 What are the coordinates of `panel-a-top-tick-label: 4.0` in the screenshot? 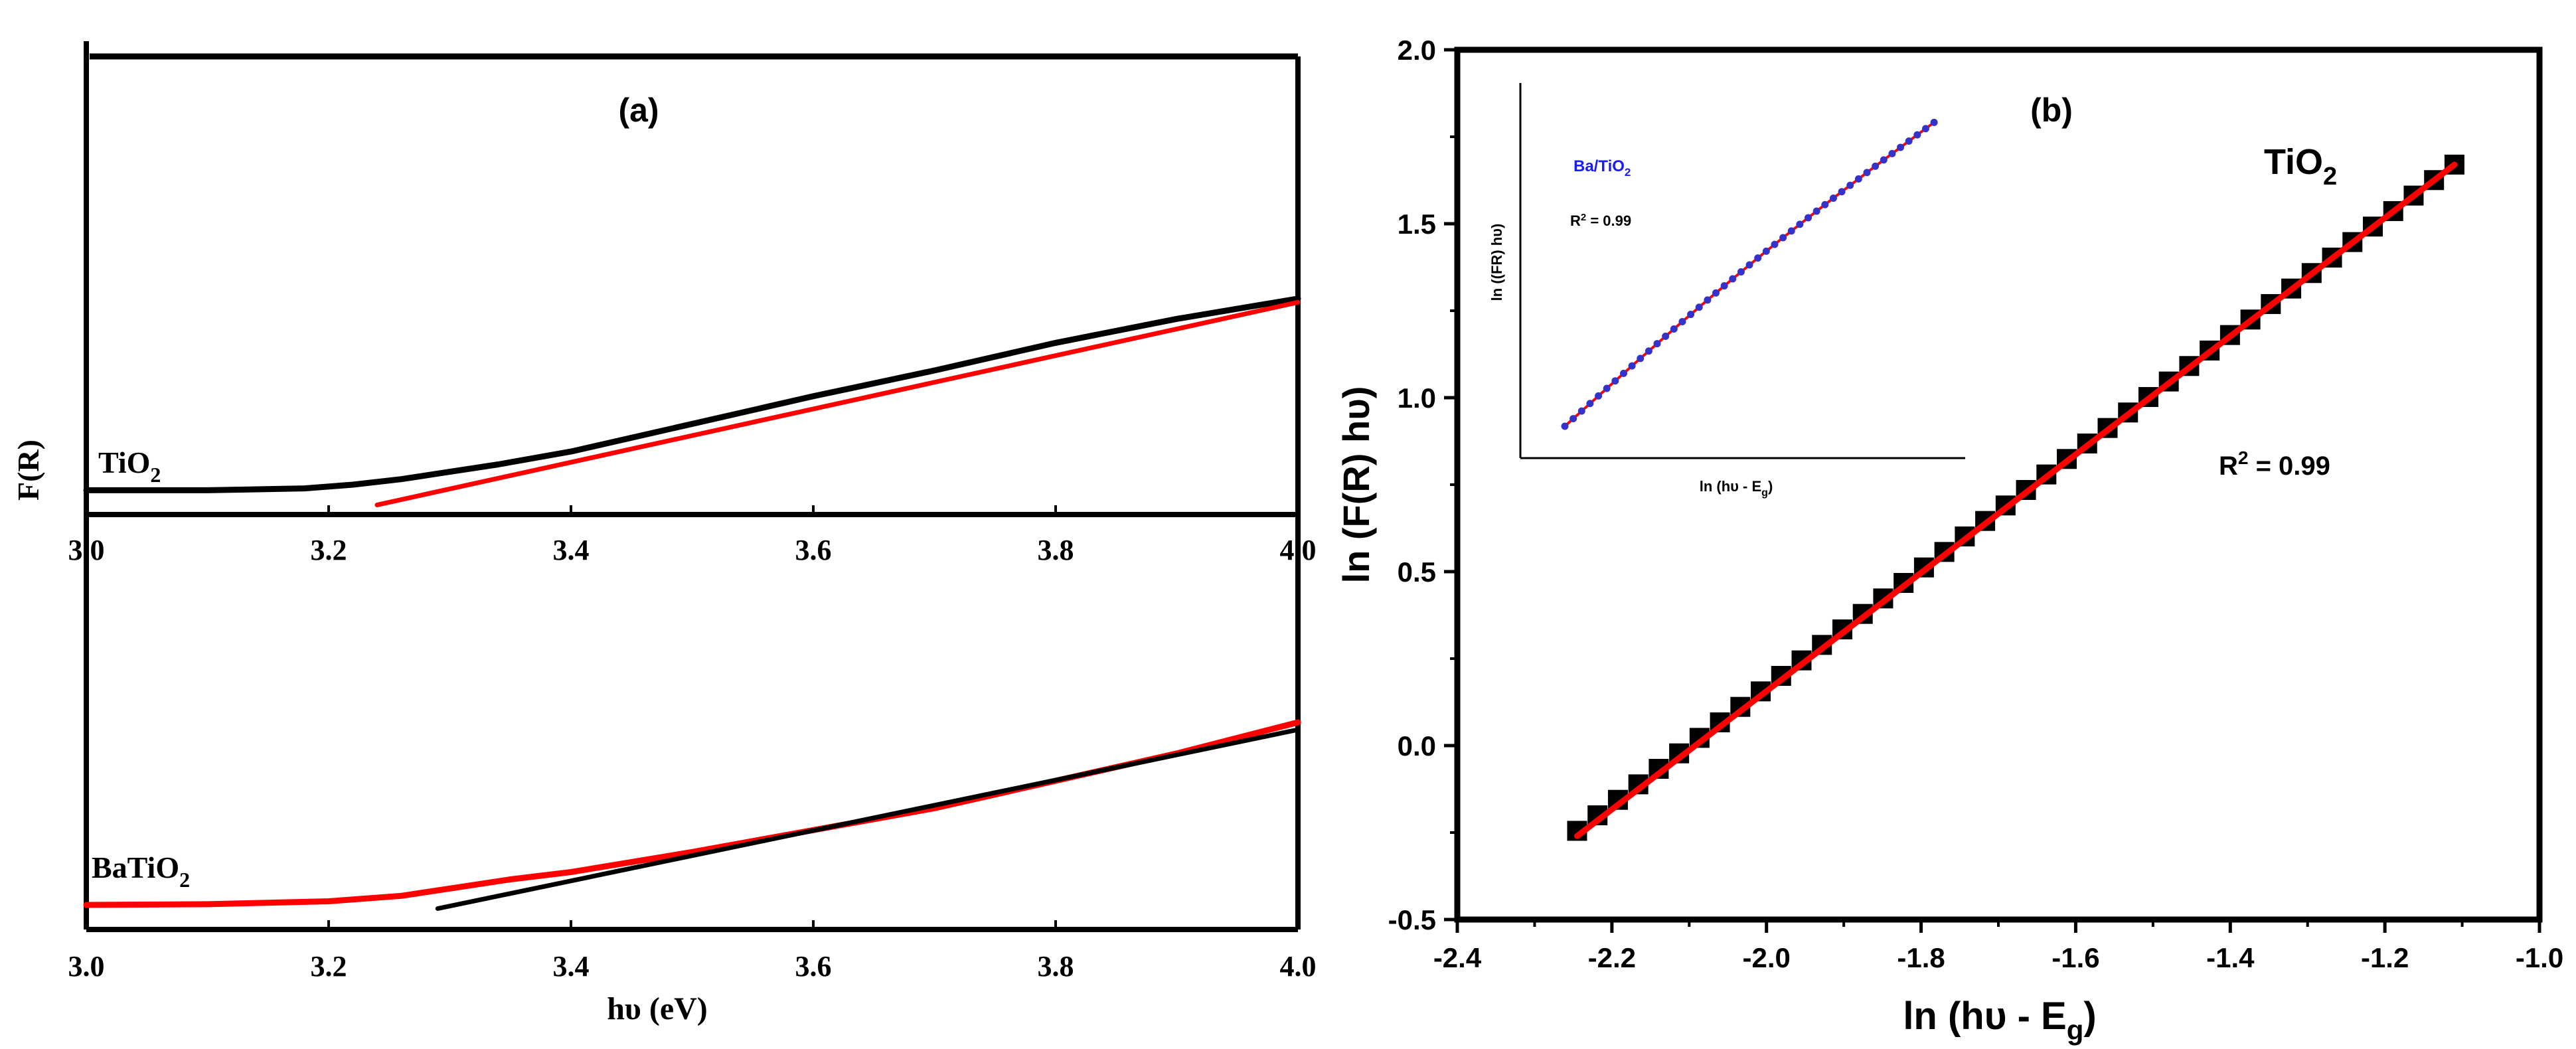 It's located at (1298, 550).